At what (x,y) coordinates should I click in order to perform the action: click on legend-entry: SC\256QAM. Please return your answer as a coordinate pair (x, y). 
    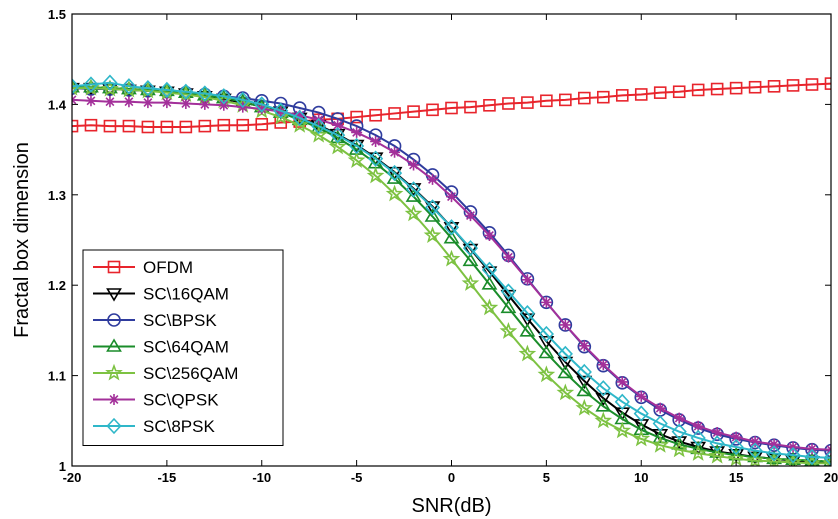
    Looking at the image, I should click on (165, 373).